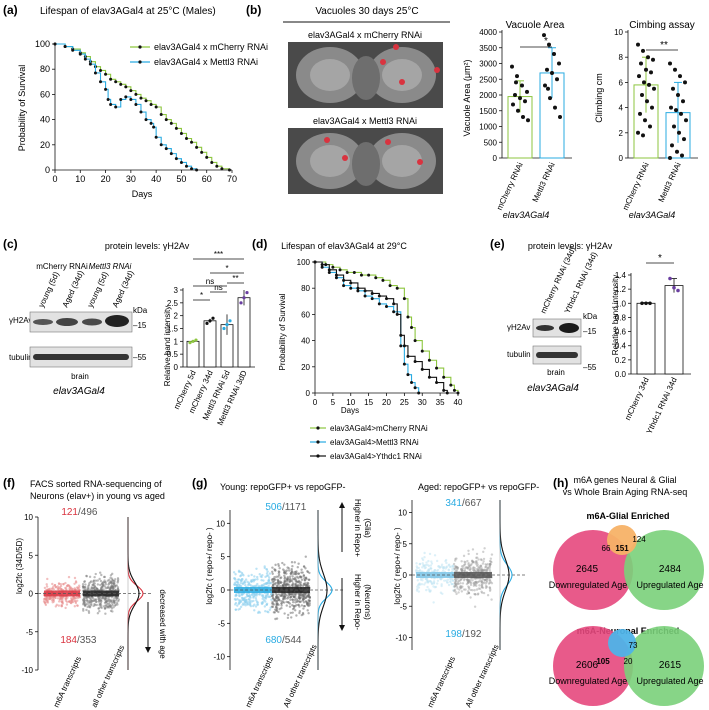 Image resolution: width=709 pixels, height=710 pixels. Describe the element at coordinates (404, 364) in the screenshot. I see `d-mettl3-point` at that location.